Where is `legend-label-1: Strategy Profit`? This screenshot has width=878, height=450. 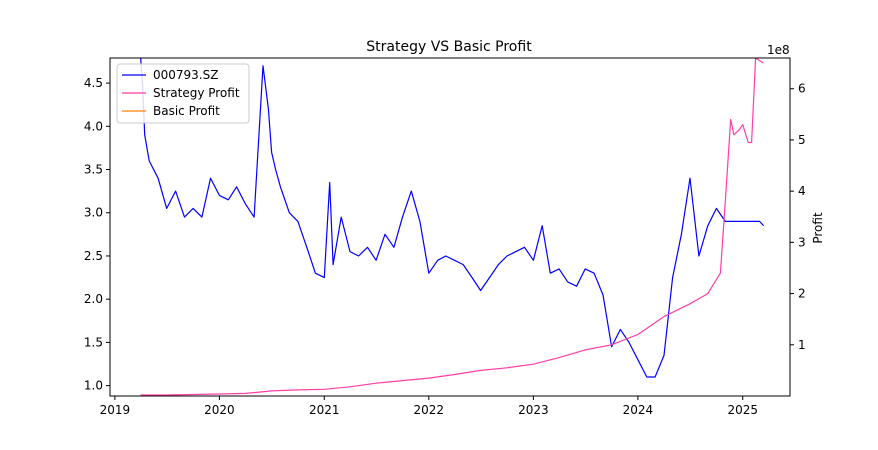
legend-label-1: Strategy Profit is located at coordinates (196, 93).